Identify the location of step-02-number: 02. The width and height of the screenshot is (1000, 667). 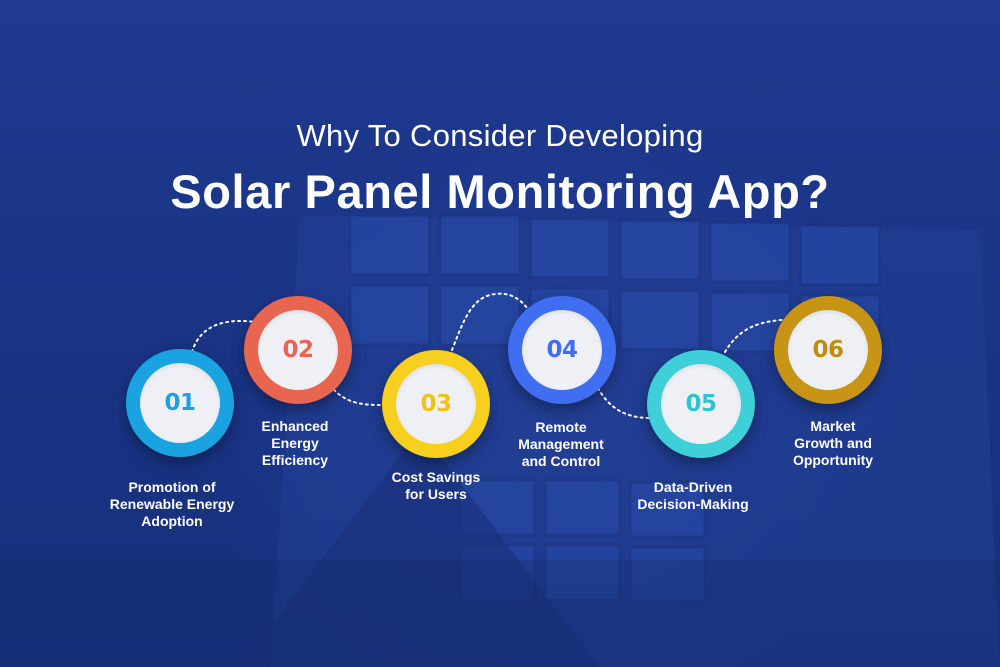
(298, 350).